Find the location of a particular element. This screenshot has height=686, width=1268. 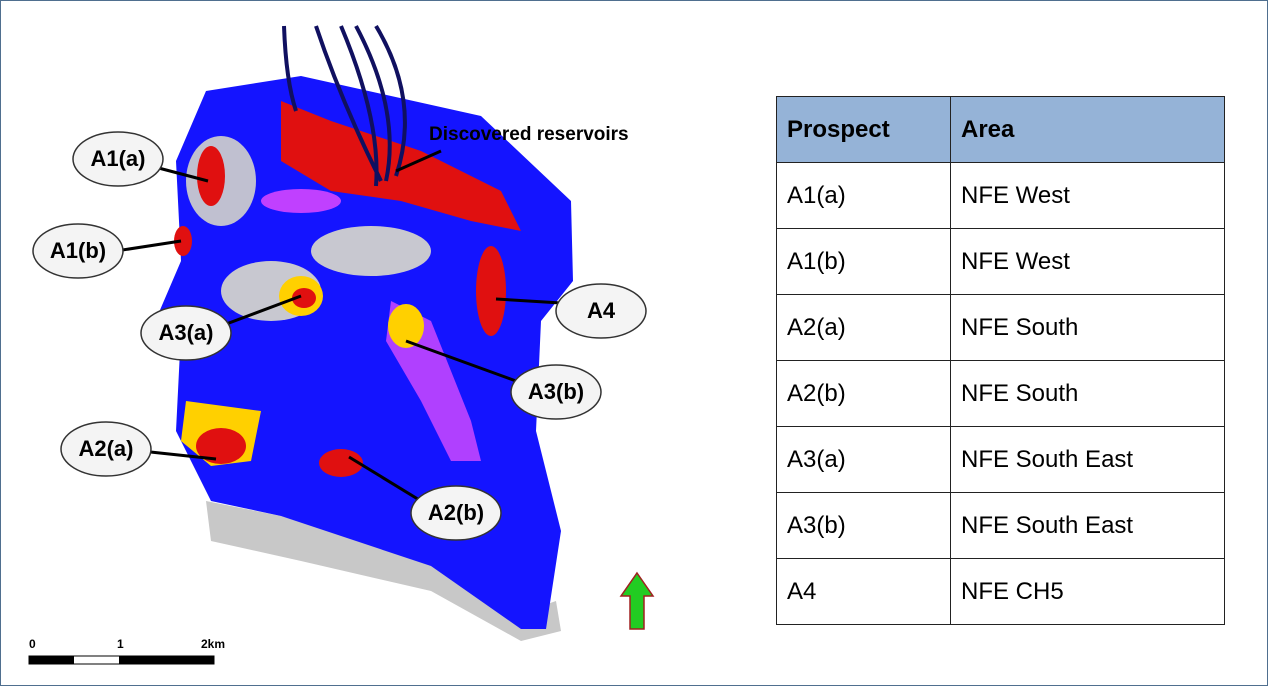

table-cell: A1(b) is located at coordinates (863, 261).